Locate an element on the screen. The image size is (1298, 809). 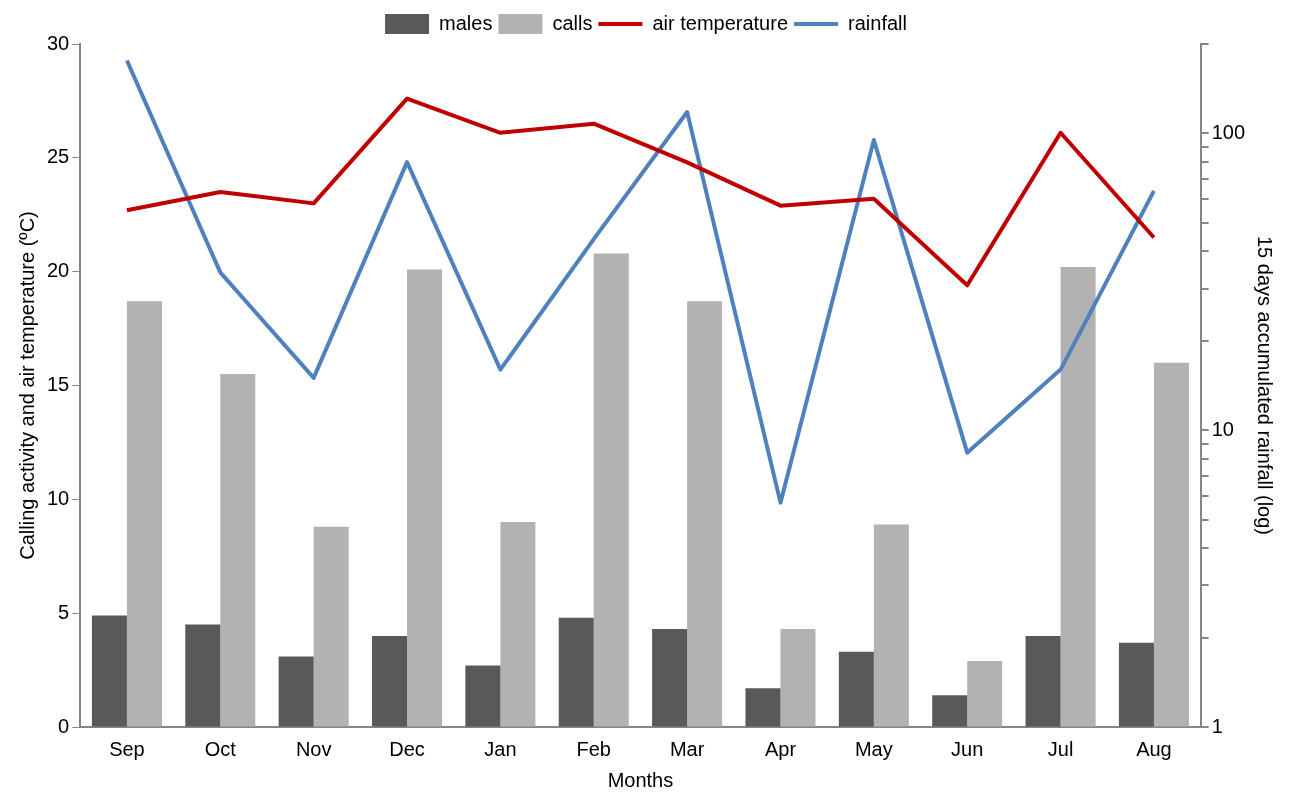
y-tick-label: 20 is located at coordinates (58, 270).